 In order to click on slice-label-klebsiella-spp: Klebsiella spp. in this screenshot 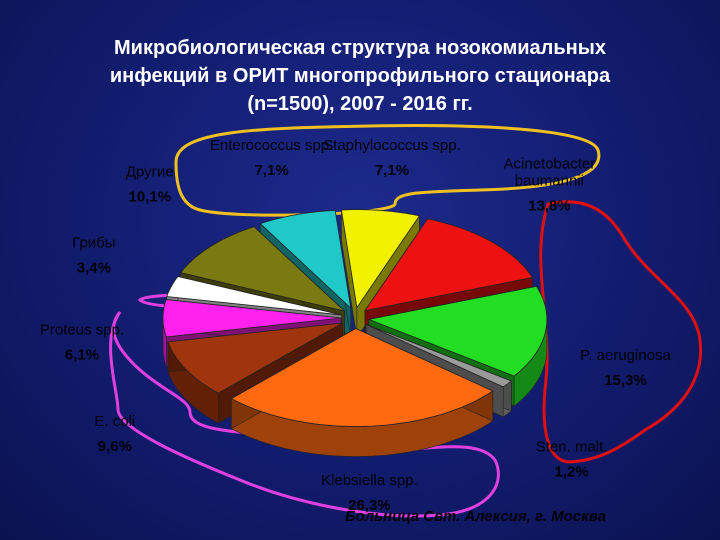, I will do `click(369, 480)`.